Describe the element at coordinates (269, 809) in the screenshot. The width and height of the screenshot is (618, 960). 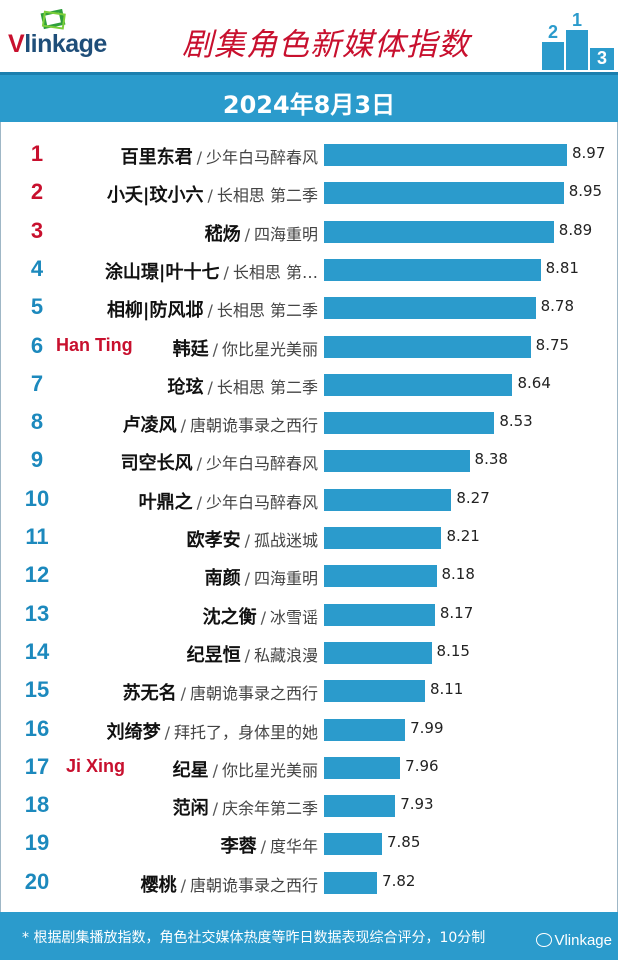
I see `show-title: 庆余年第二季` at that location.